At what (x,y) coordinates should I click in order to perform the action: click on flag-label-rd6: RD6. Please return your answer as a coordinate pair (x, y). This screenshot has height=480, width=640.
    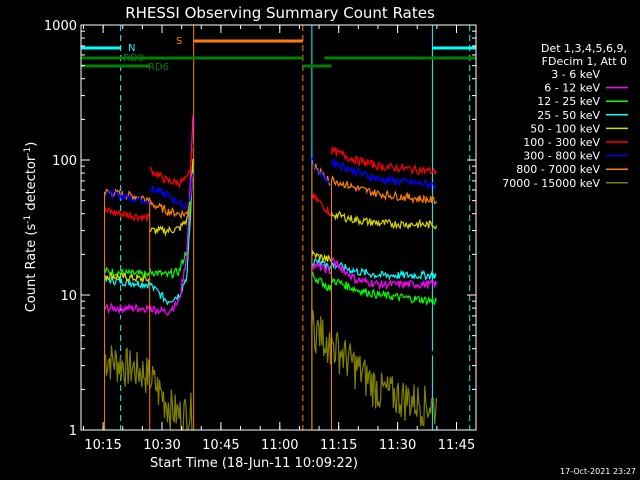
    Looking at the image, I should click on (158, 67).